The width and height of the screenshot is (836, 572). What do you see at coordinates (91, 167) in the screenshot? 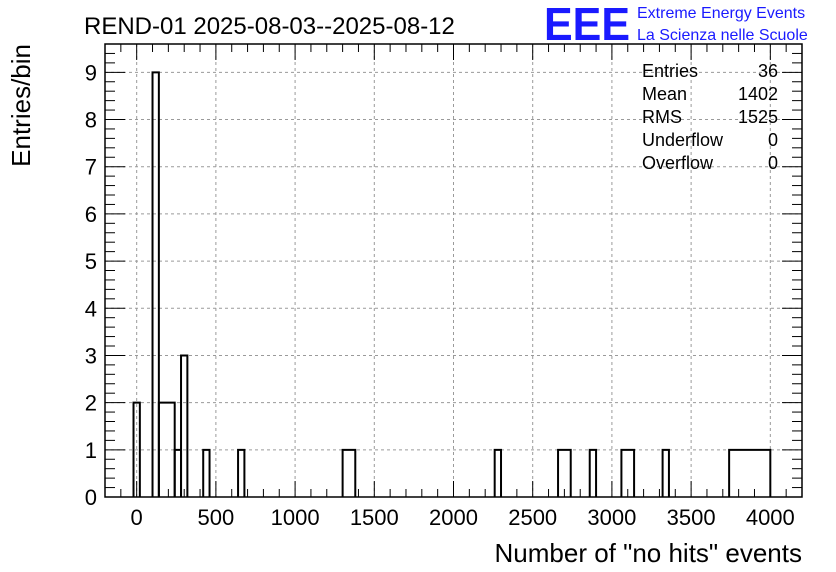
I see `y-tick-label: 7` at bounding box center [91, 167].